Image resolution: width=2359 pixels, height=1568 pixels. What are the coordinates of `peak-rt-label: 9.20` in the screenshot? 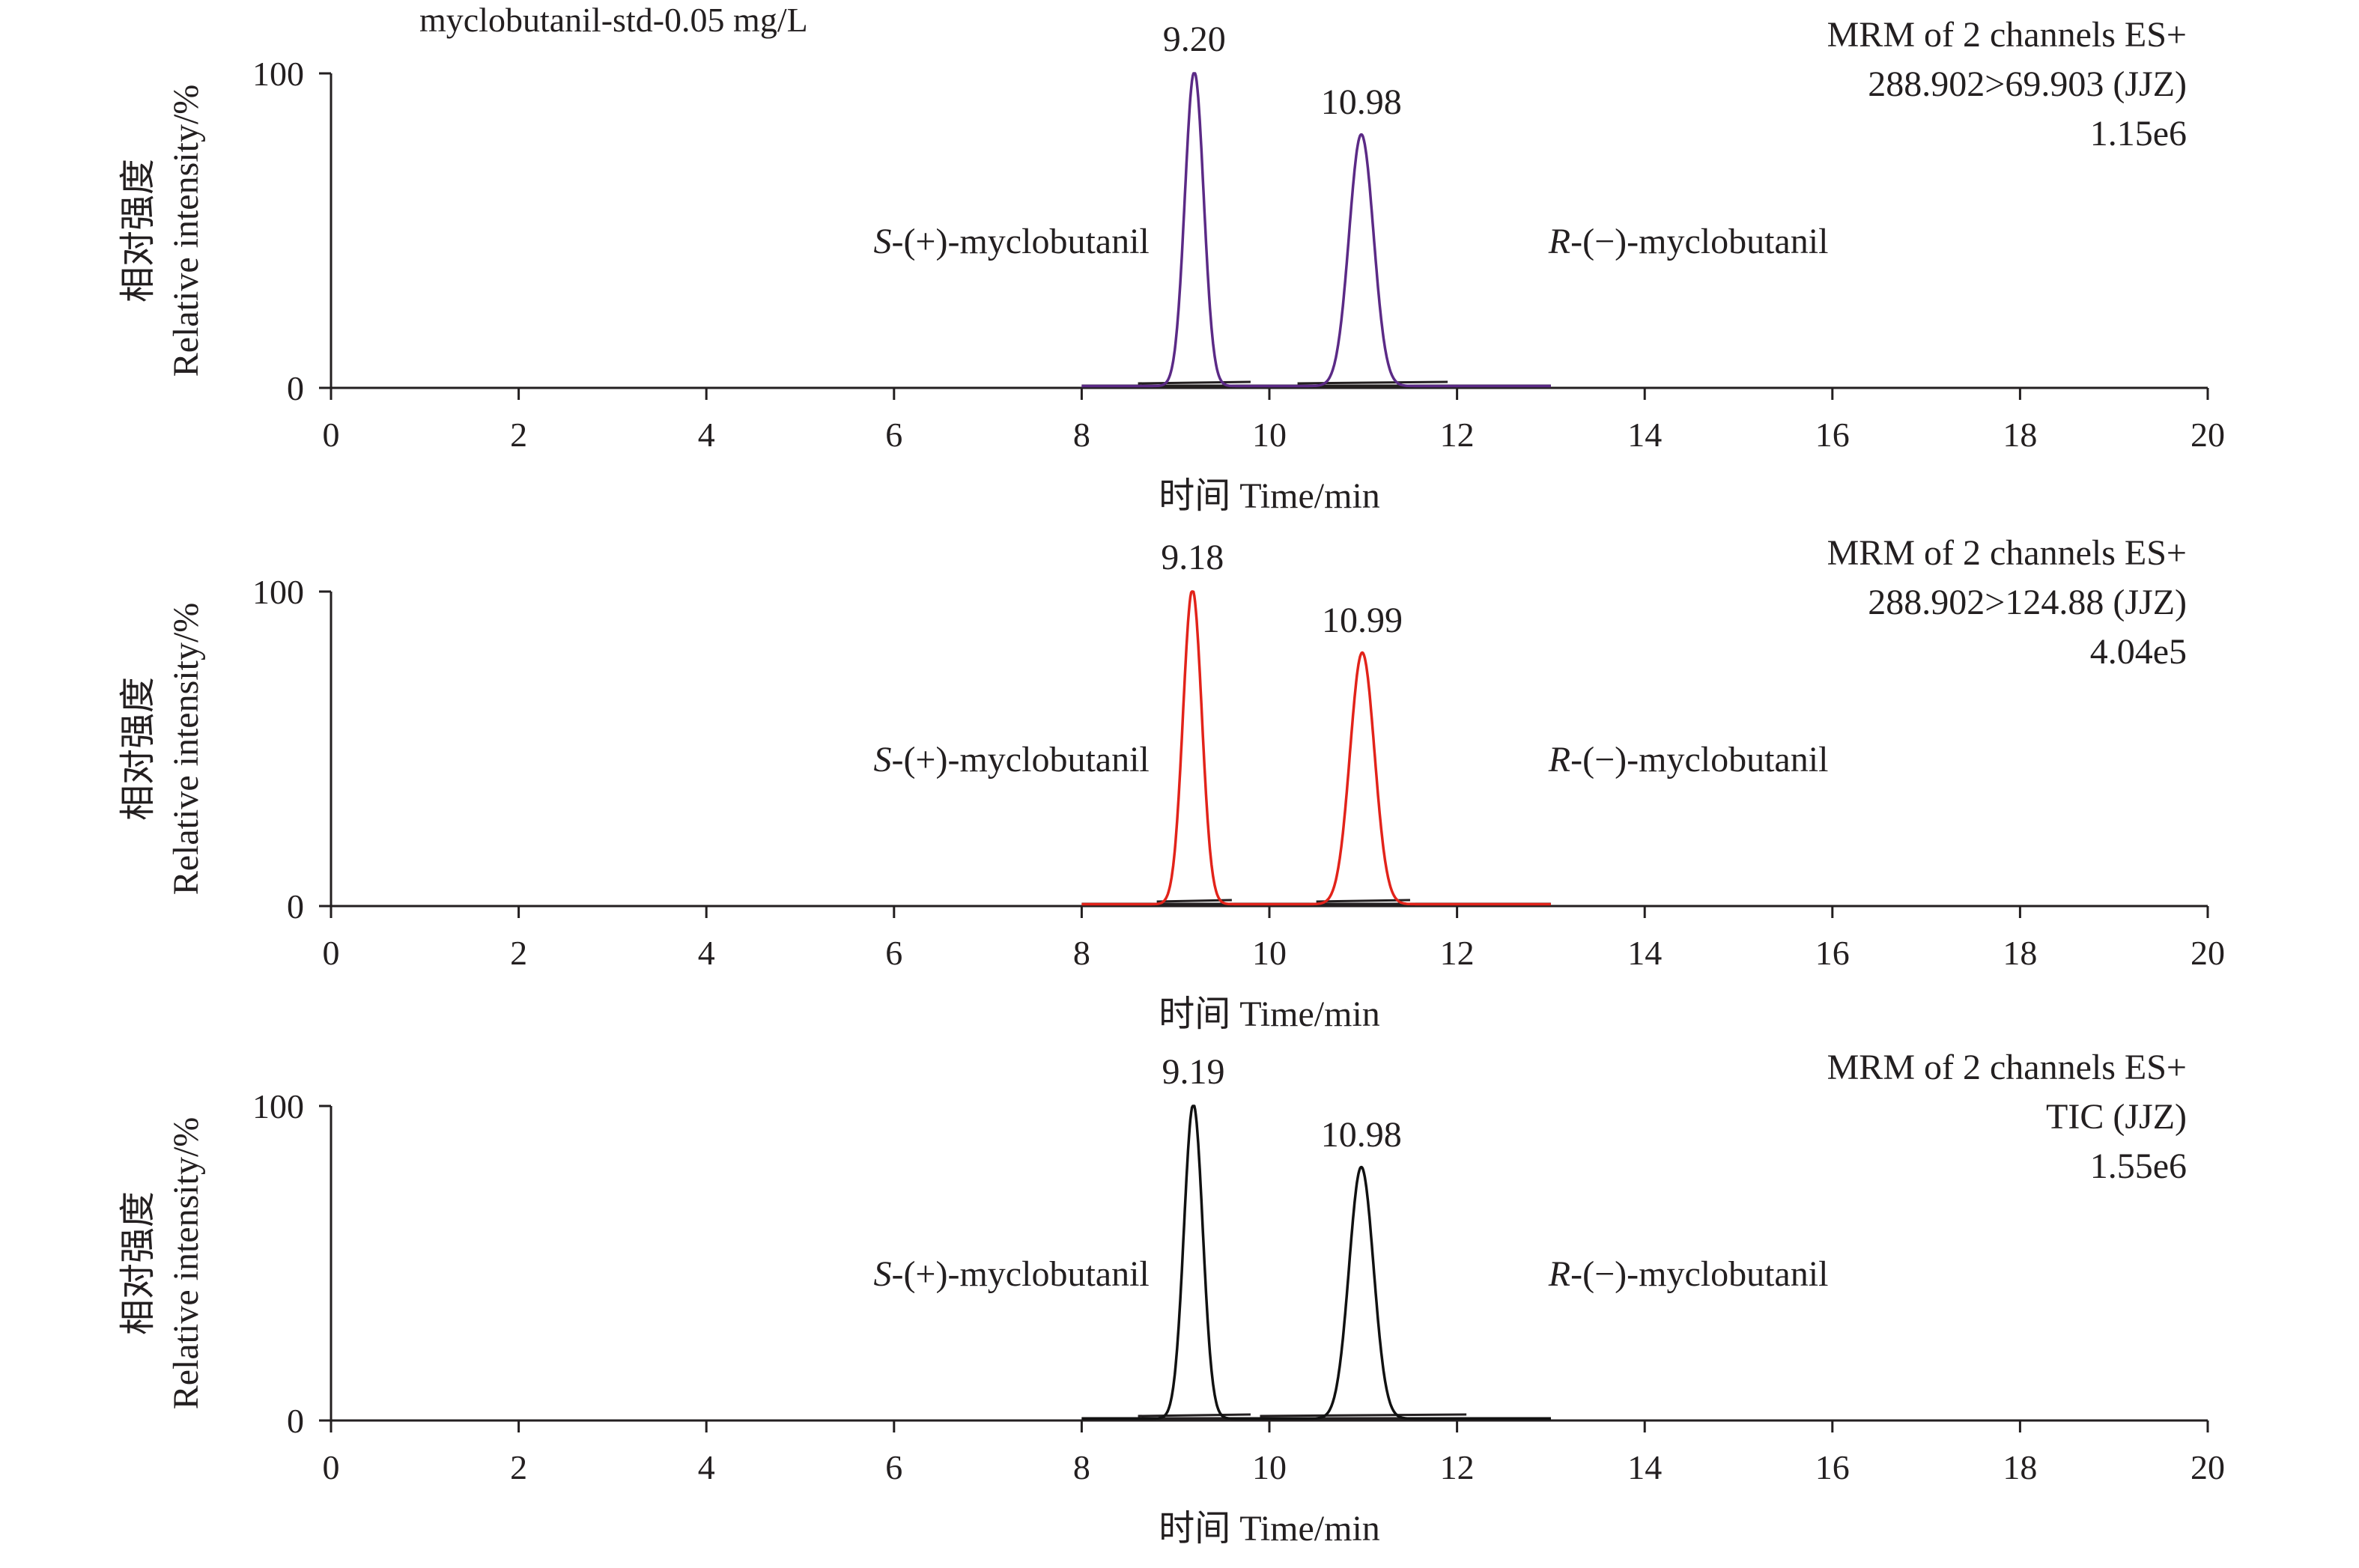 It's located at (1194, 39).